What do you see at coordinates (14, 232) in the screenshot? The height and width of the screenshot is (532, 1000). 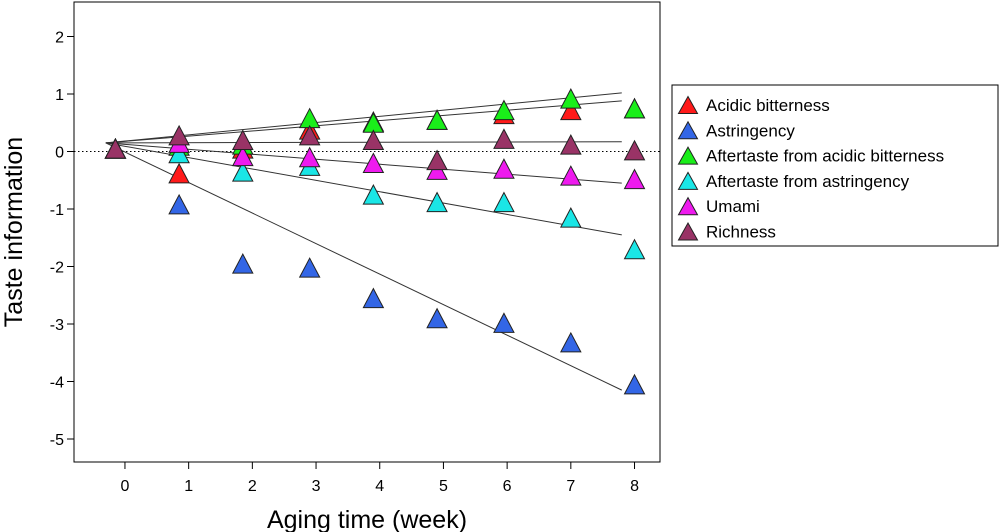 I see `y-axis-title: Taste information` at bounding box center [14, 232].